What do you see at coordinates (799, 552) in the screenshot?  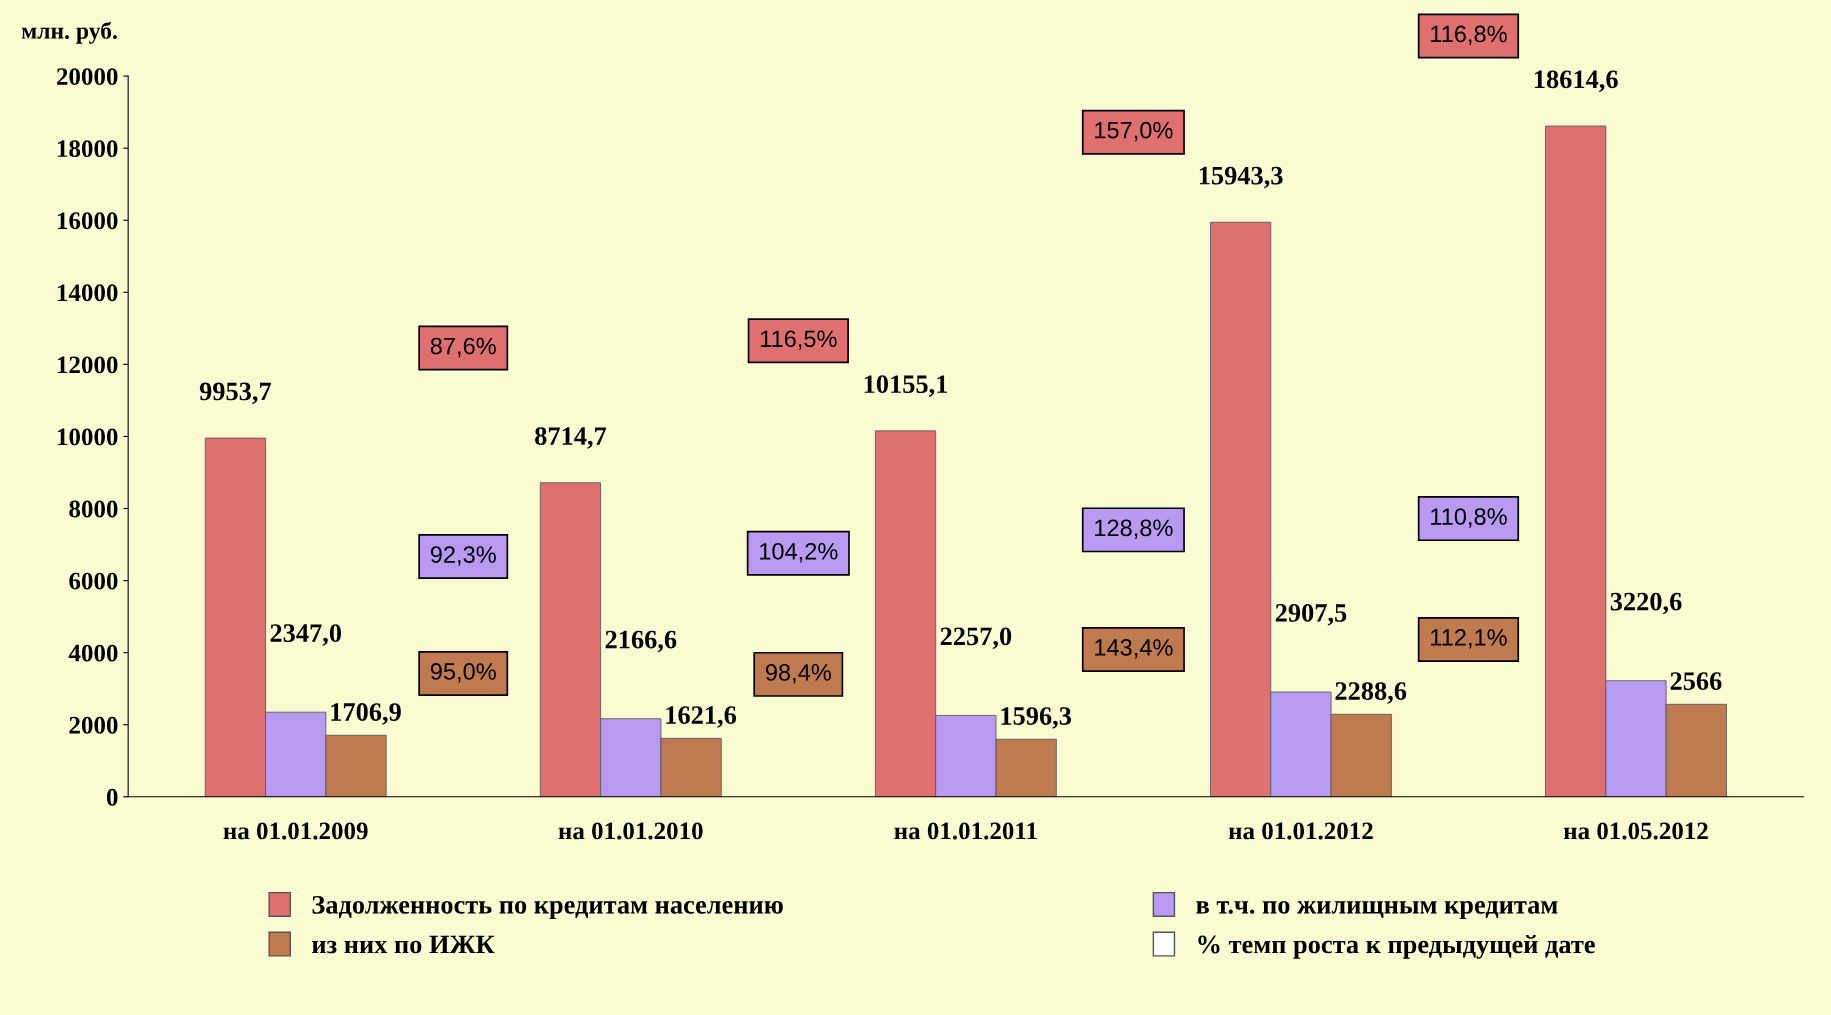 I see `annotation: 104,2%` at bounding box center [799, 552].